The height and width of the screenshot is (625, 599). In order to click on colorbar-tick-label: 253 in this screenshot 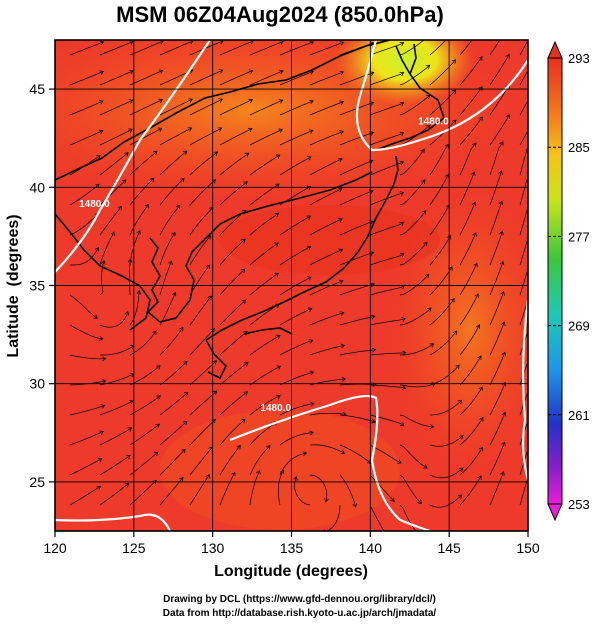, I will do `click(579, 504)`.